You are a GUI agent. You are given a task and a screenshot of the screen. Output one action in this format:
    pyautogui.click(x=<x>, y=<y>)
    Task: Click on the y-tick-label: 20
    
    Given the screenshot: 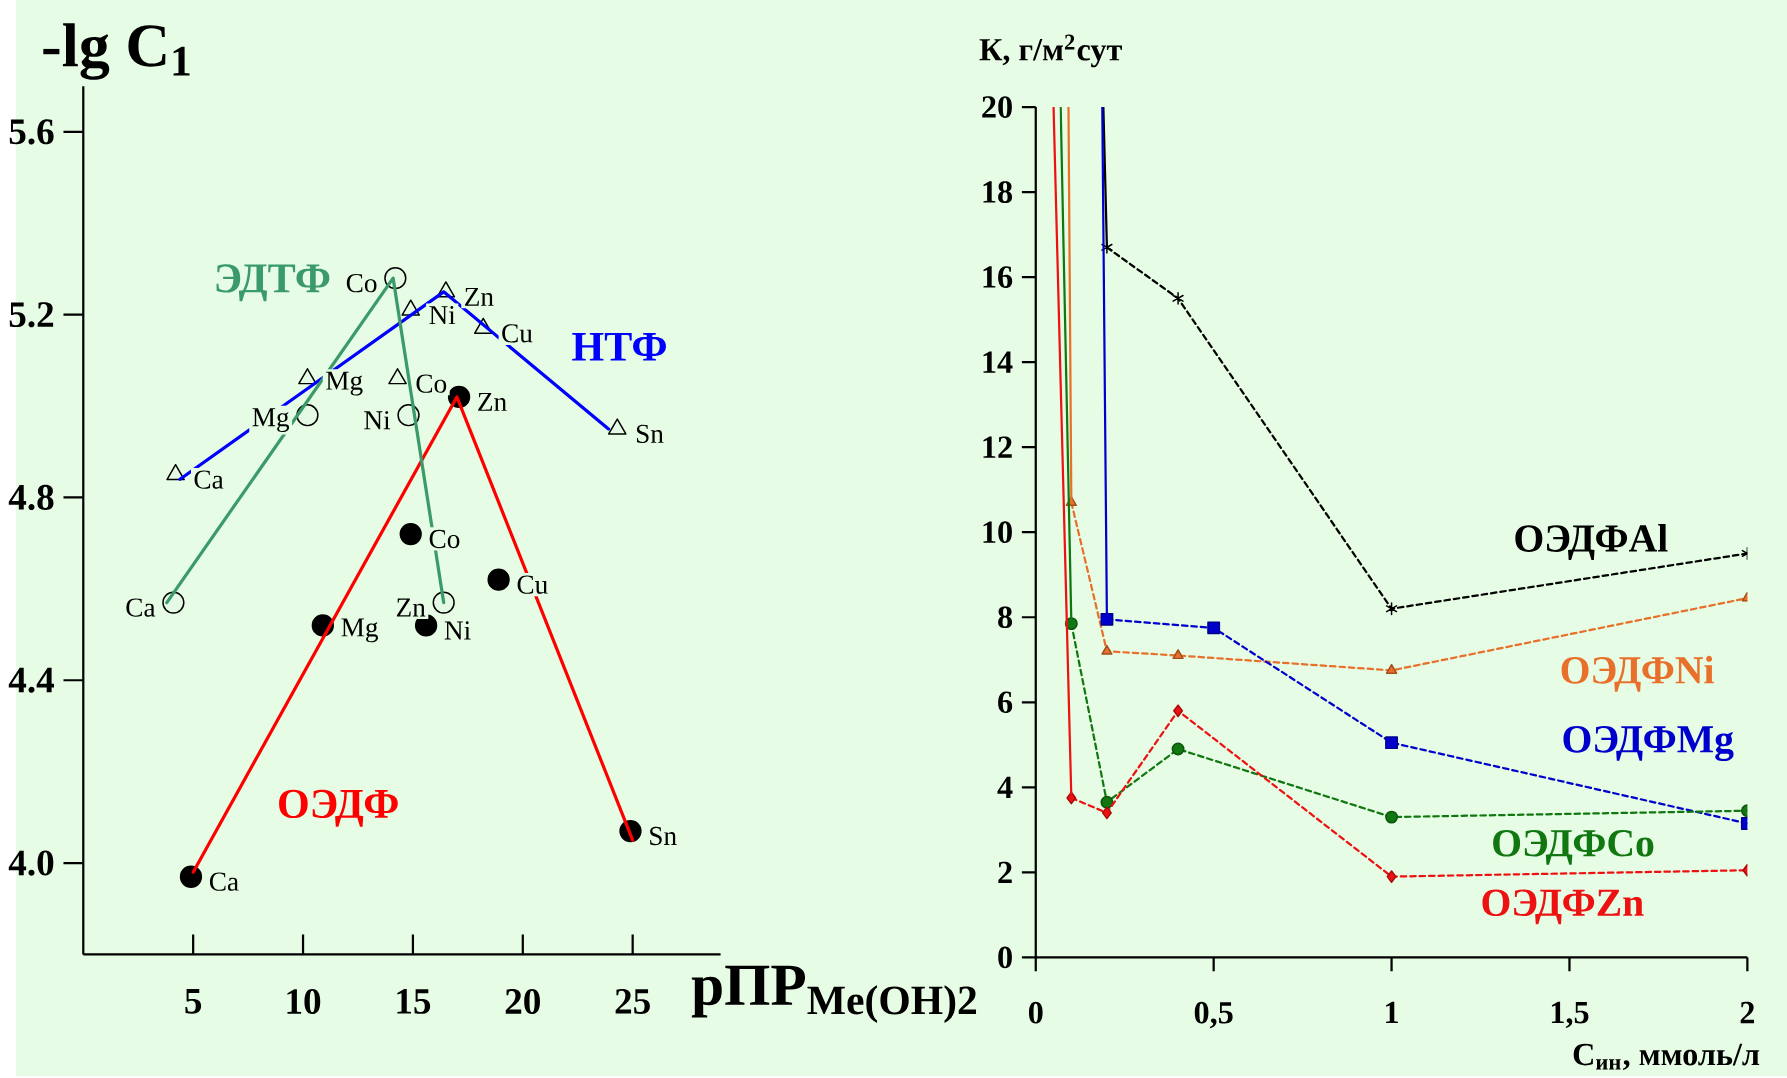 What is the action you would take?
    pyautogui.click(x=997, y=107)
    